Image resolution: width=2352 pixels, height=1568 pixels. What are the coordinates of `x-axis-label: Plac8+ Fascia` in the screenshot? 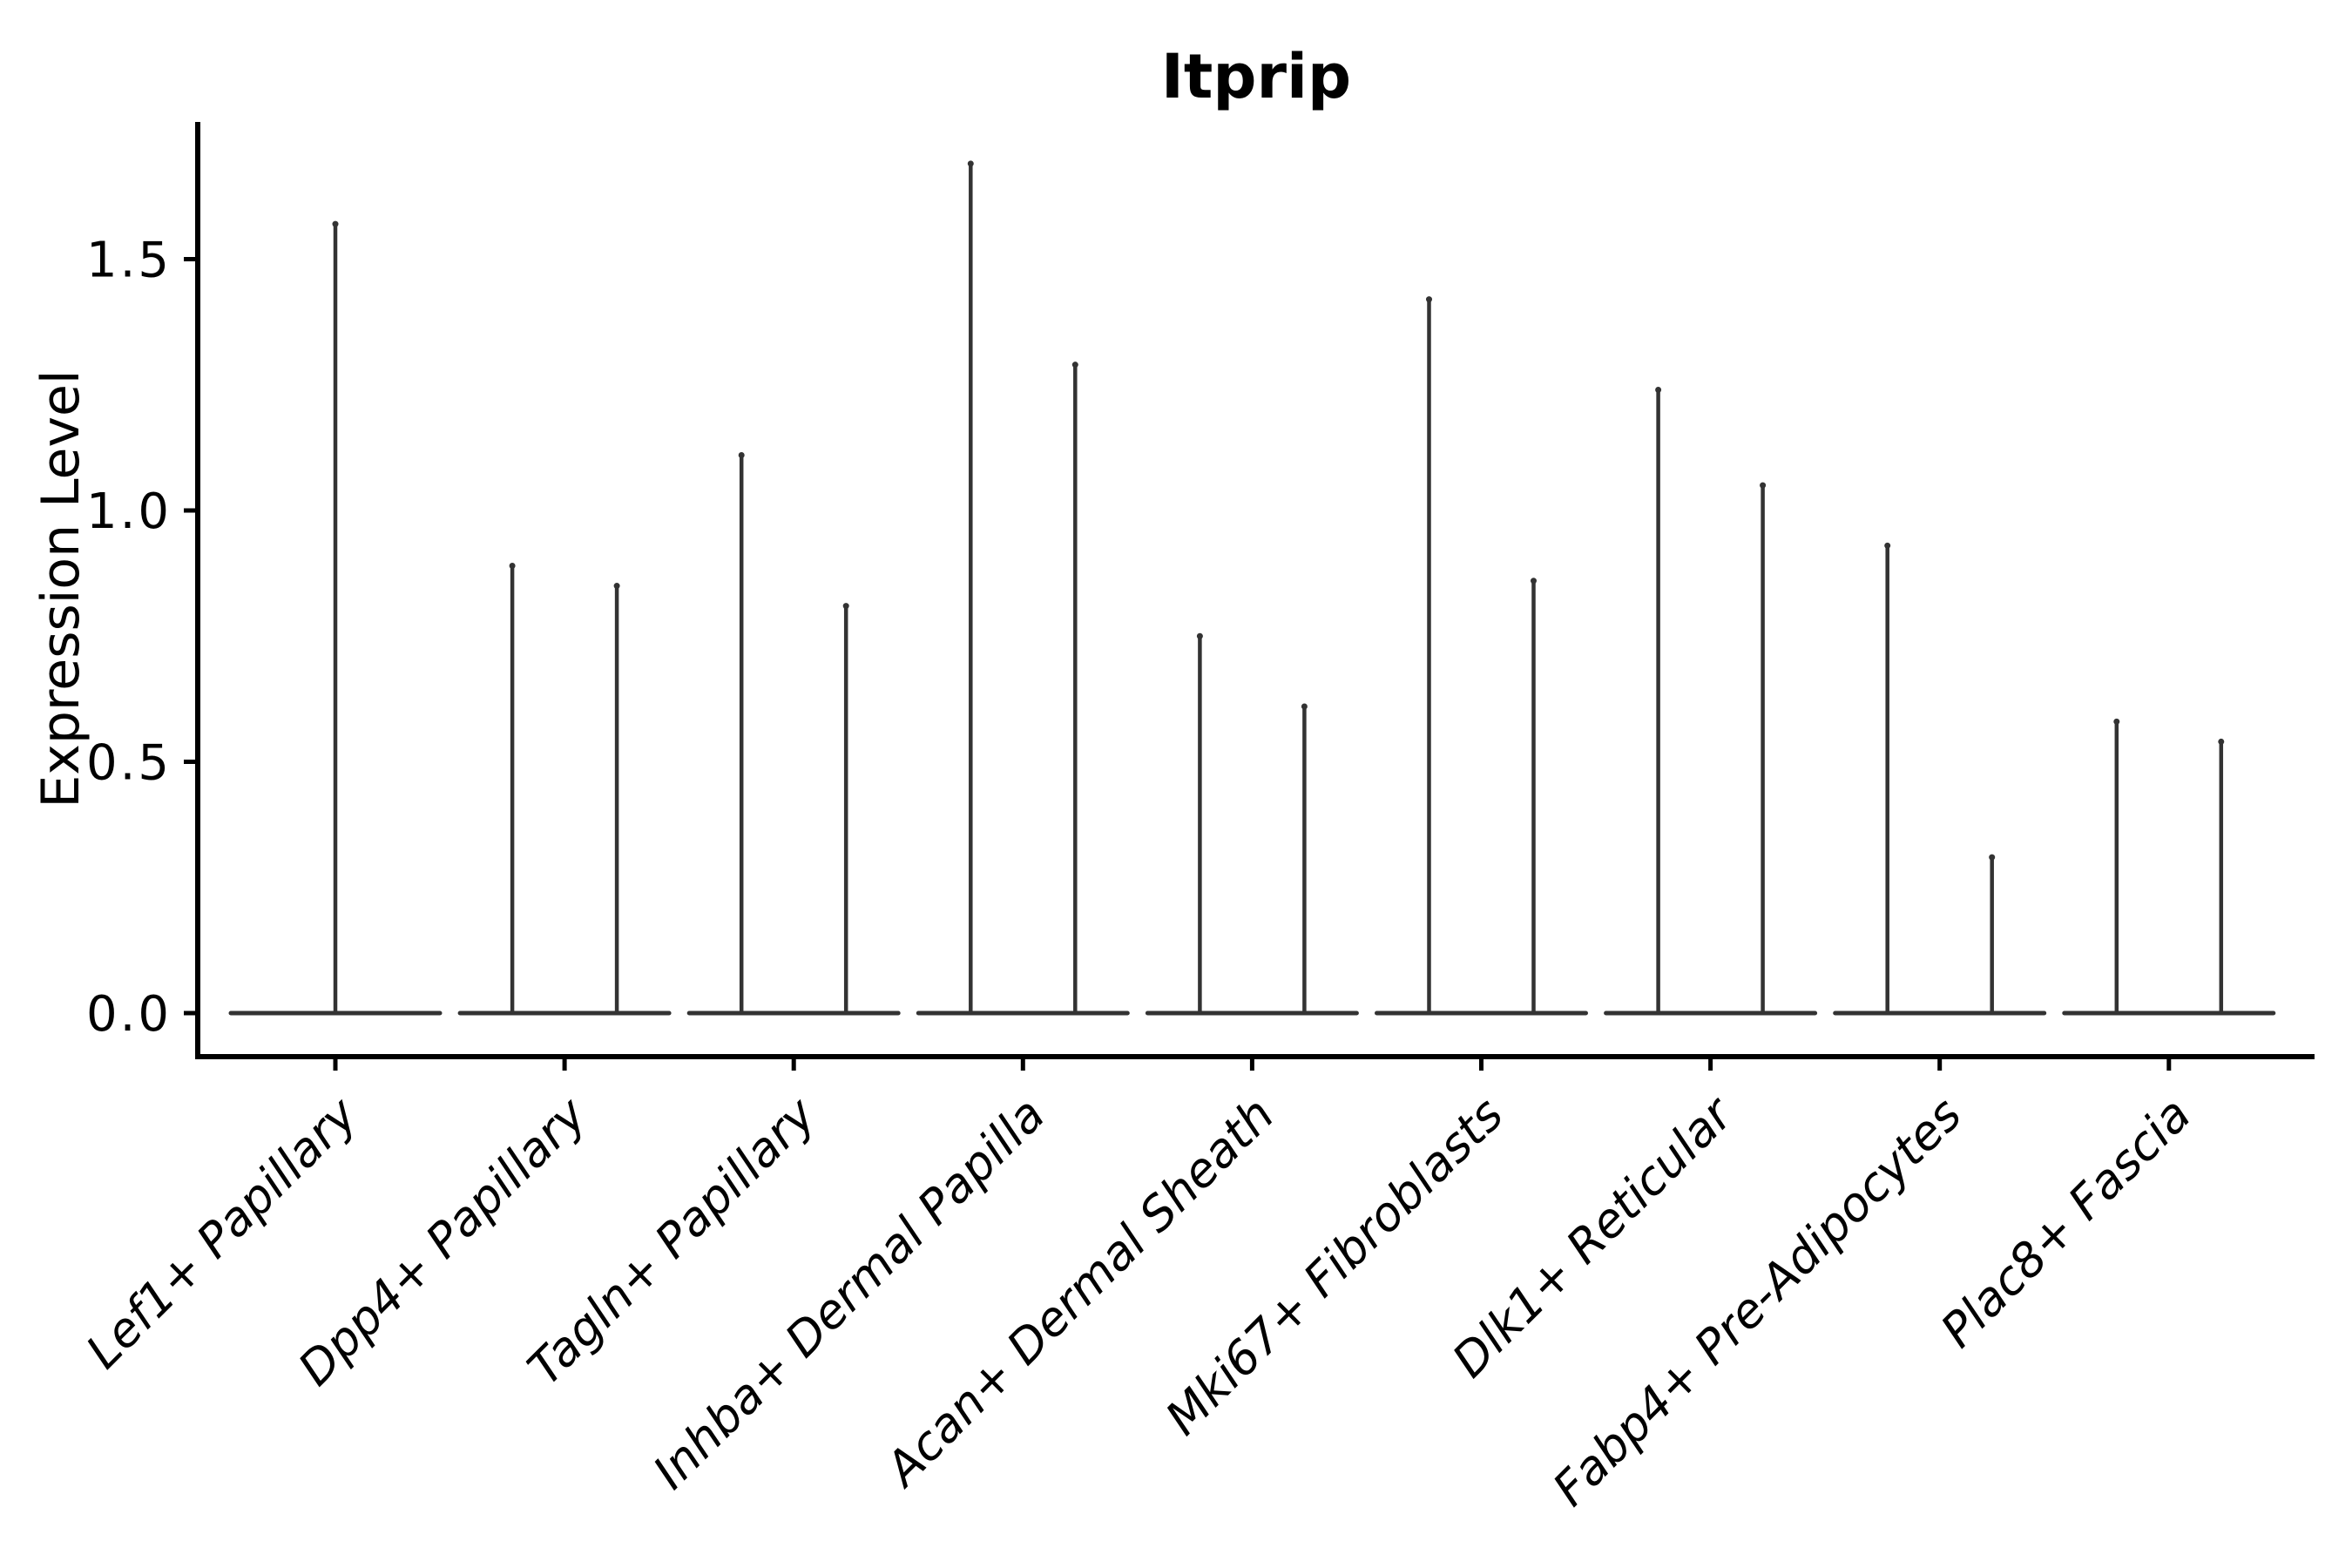 It's located at (2065, 1222).